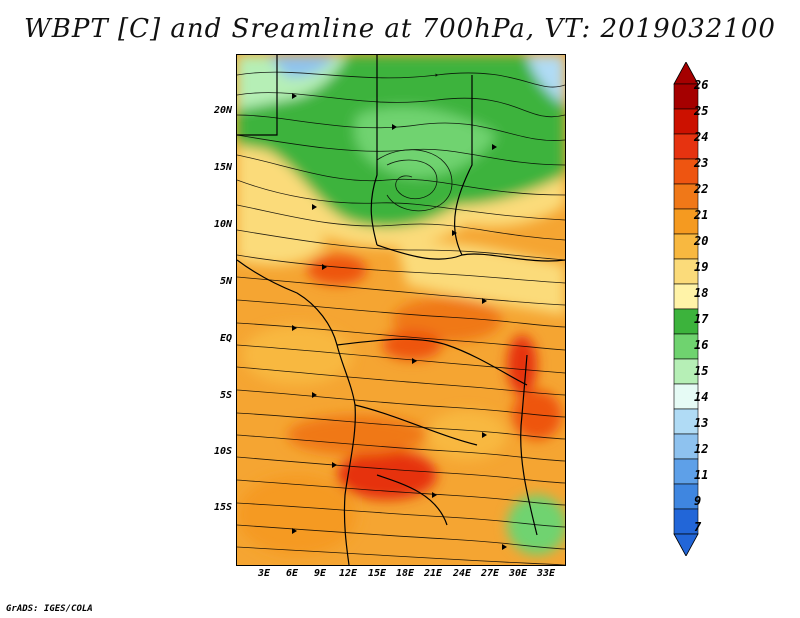 This screenshot has width=800, height=618. Describe the element at coordinates (292, 573) in the screenshot. I see `lon-label-6e: 6E` at that location.